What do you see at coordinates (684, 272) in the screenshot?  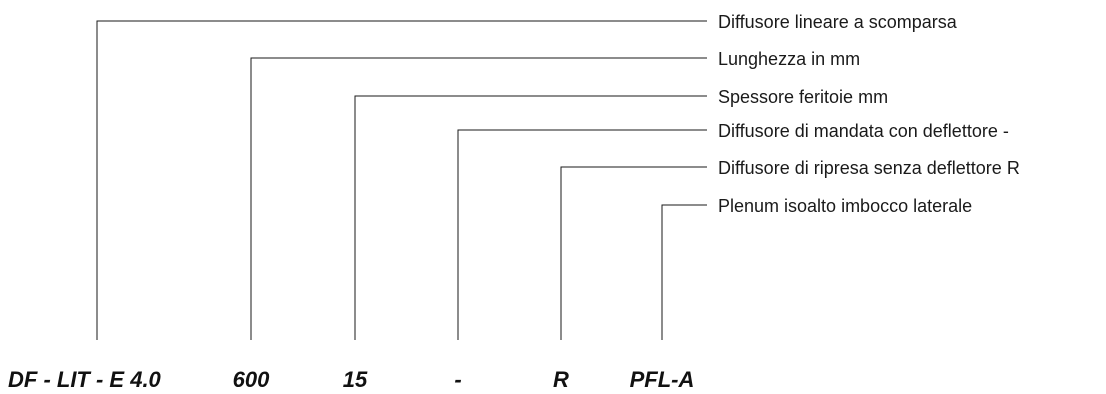 I see `leader-line-plenum` at bounding box center [684, 272].